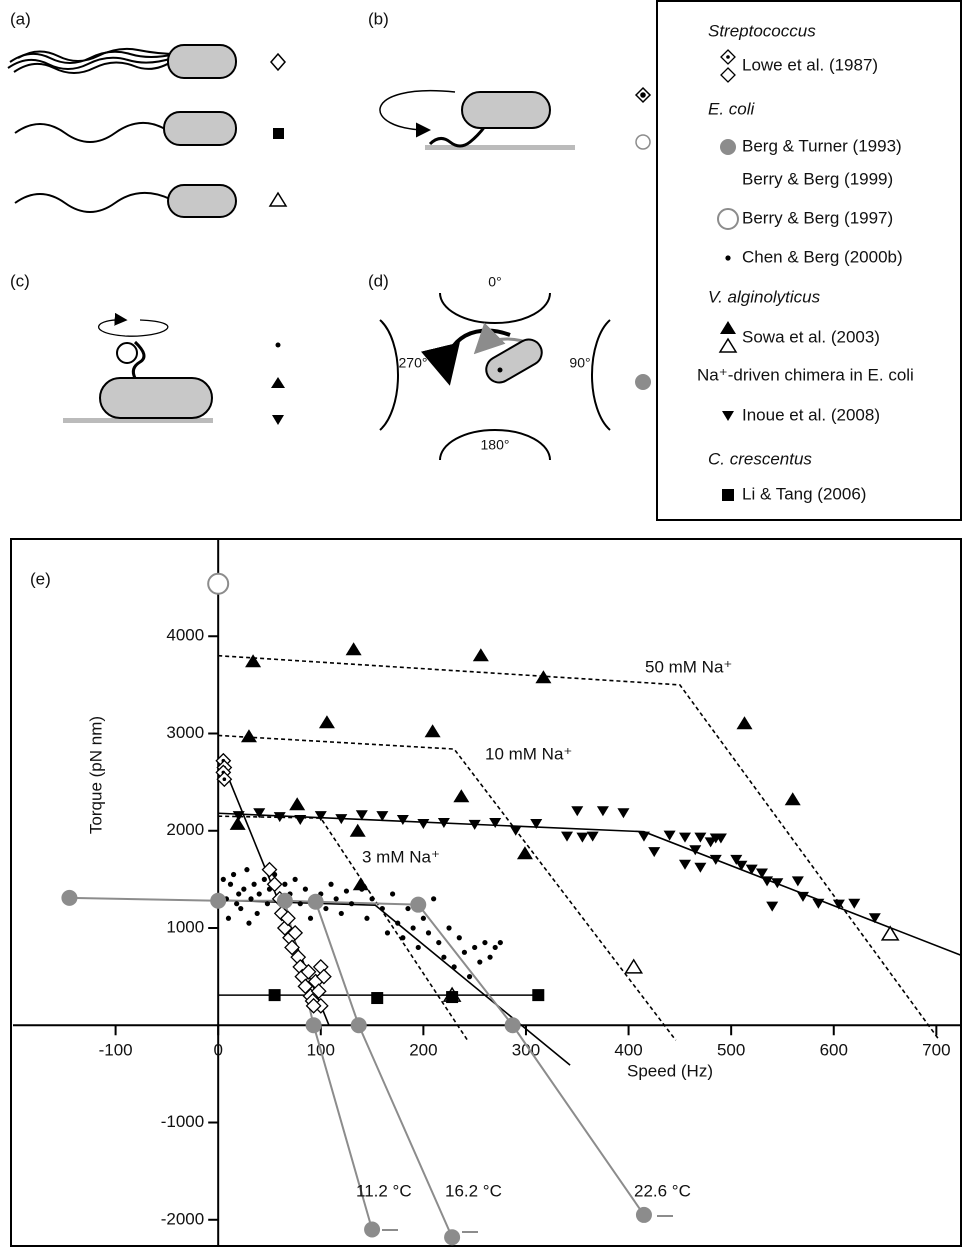  What do you see at coordinates (20, 280) in the screenshot?
I see `panel-label: (c)` at bounding box center [20, 280].